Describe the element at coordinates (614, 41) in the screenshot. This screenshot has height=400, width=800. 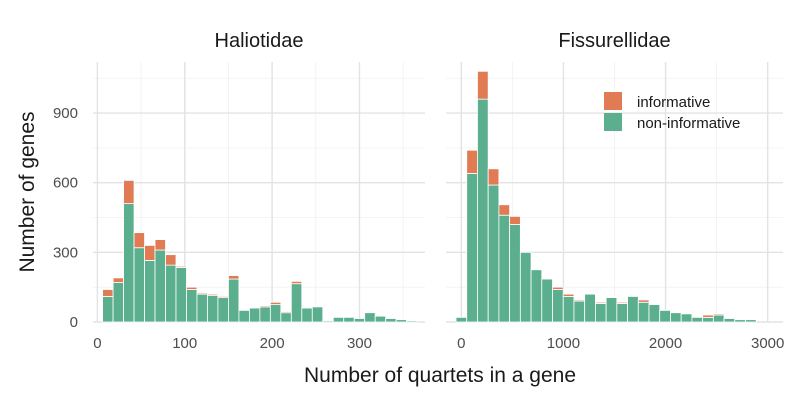
I see `panel-title: Fissurellidae` at that location.